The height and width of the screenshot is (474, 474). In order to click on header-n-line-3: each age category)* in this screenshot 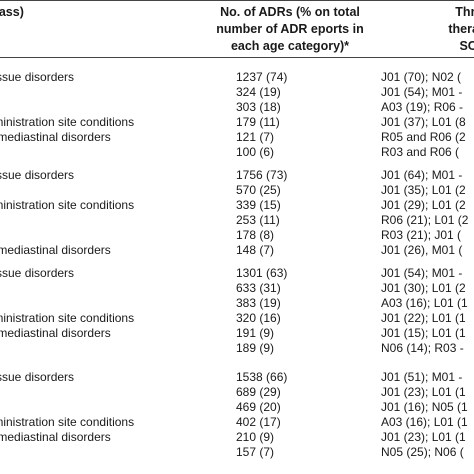, I will do `click(290, 46)`.